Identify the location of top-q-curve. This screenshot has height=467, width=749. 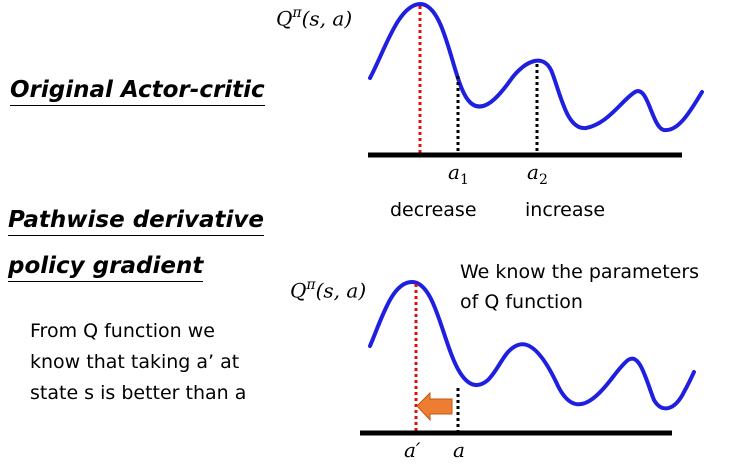
(536, 67).